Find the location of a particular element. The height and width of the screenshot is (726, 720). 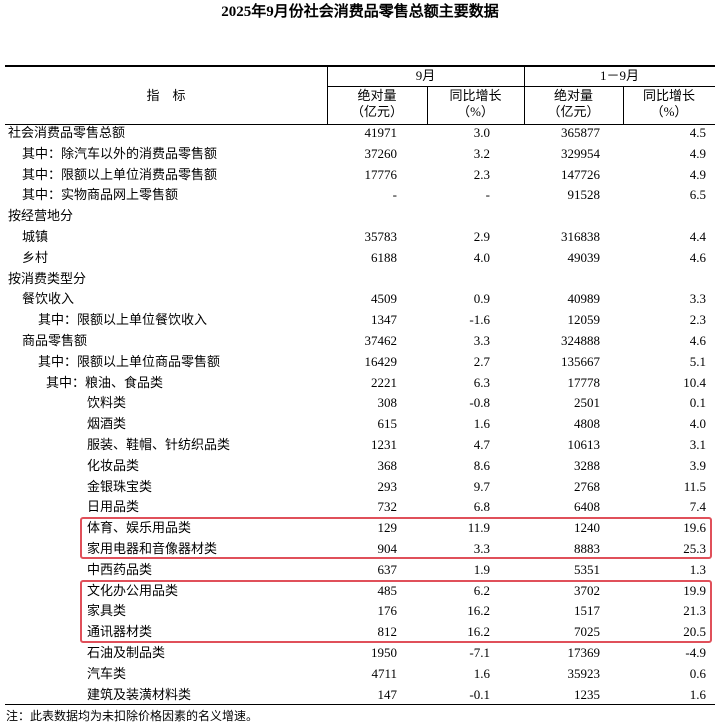

row-label: 其中：实物商品网上零售额 is located at coordinates (100, 195).